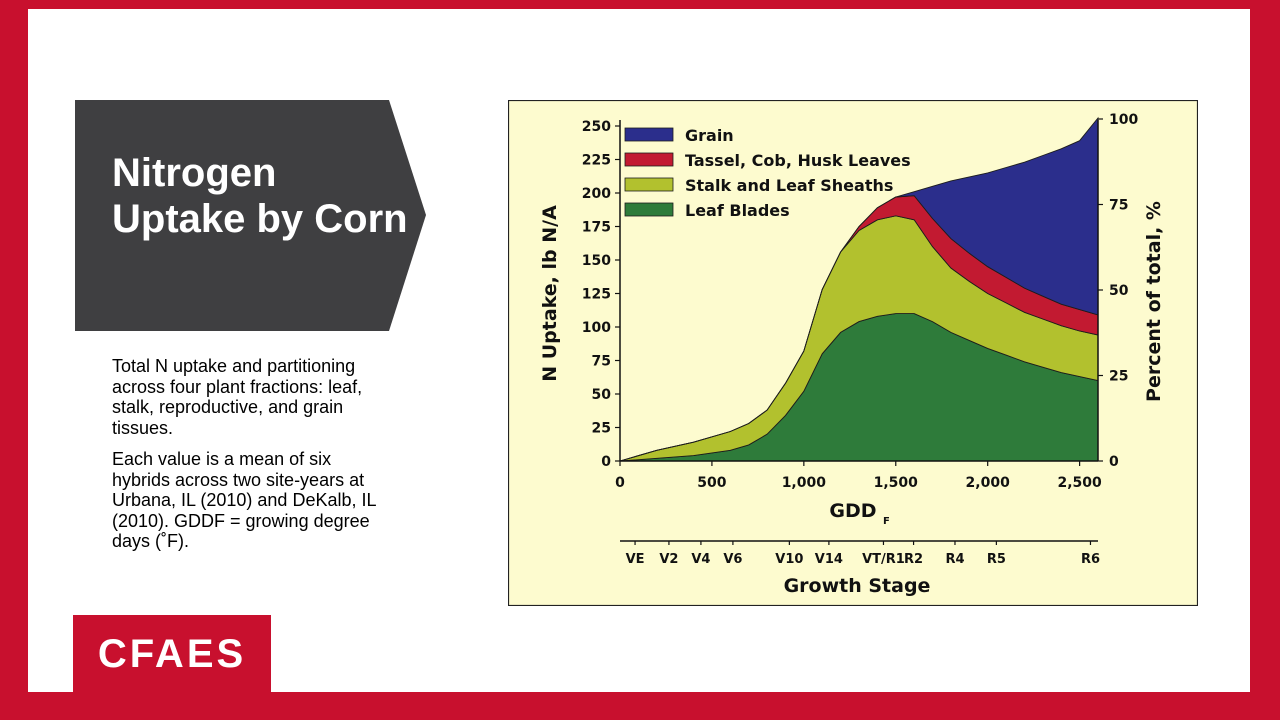 The height and width of the screenshot is (720, 1280). Describe the element at coordinates (172, 654) in the screenshot. I see `cfaes-logo: CFAES` at that location.